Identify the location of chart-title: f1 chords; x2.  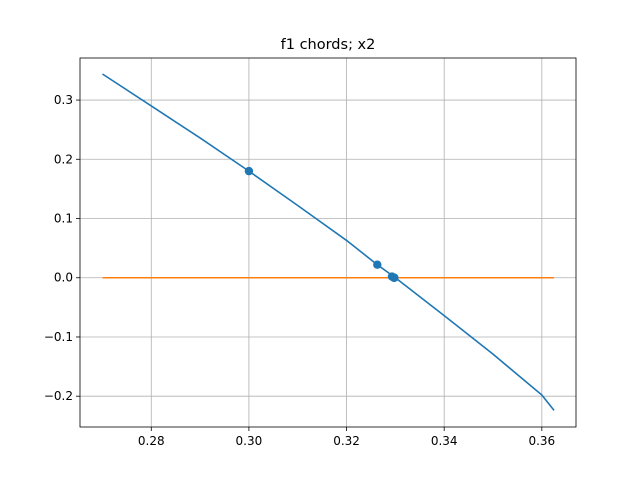
(328, 45).